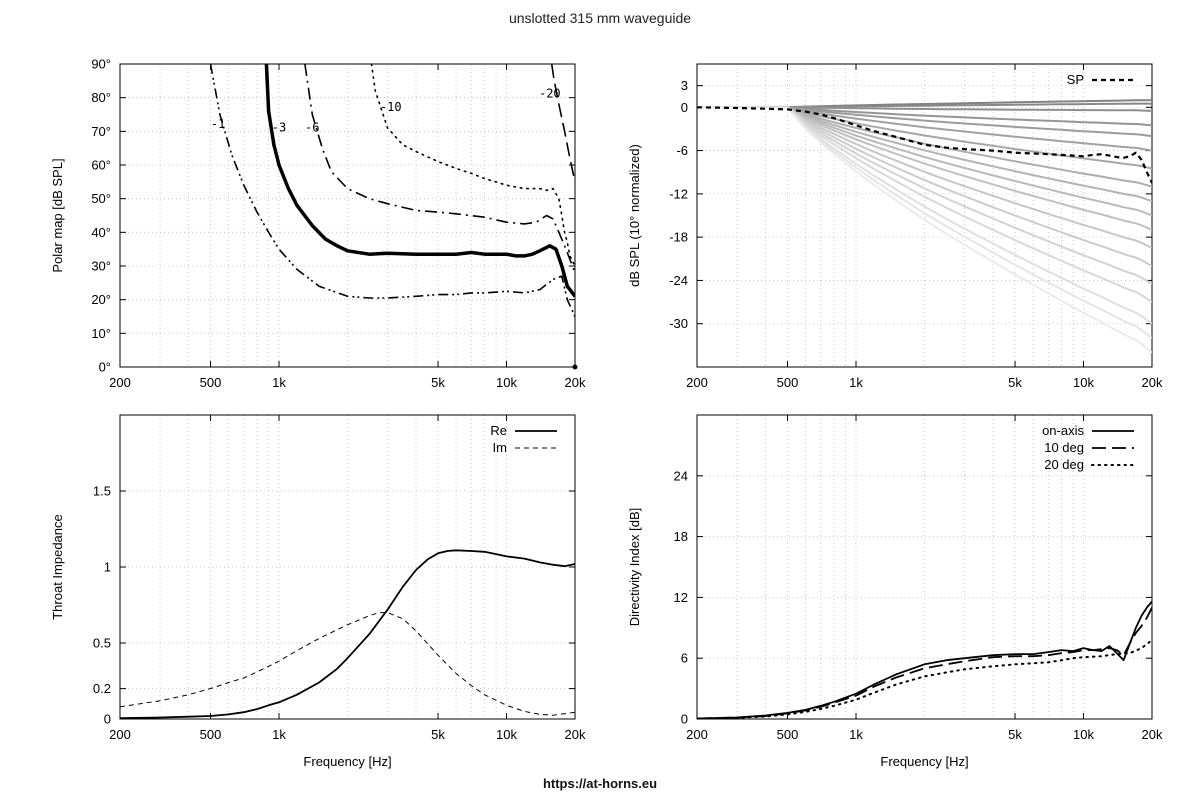  I want to click on legend-label: 20 deg, so click(1064, 464).